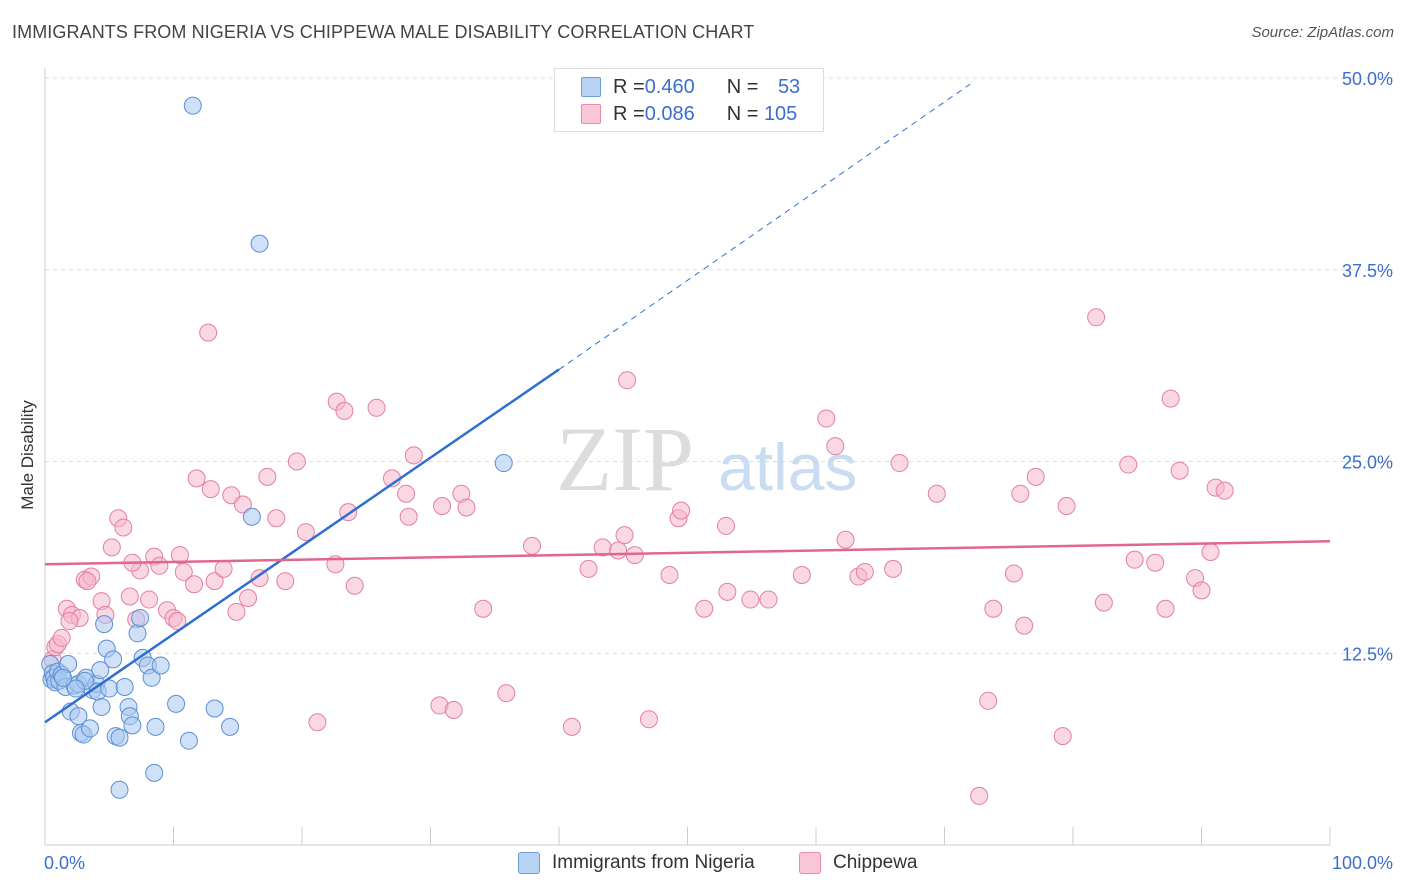 Image resolution: width=1406 pixels, height=892 pixels. What do you see at coordinates (706, 459) in the screenshot?
I see `watermark: ZIP atlas` at bounding box center [706, 459].